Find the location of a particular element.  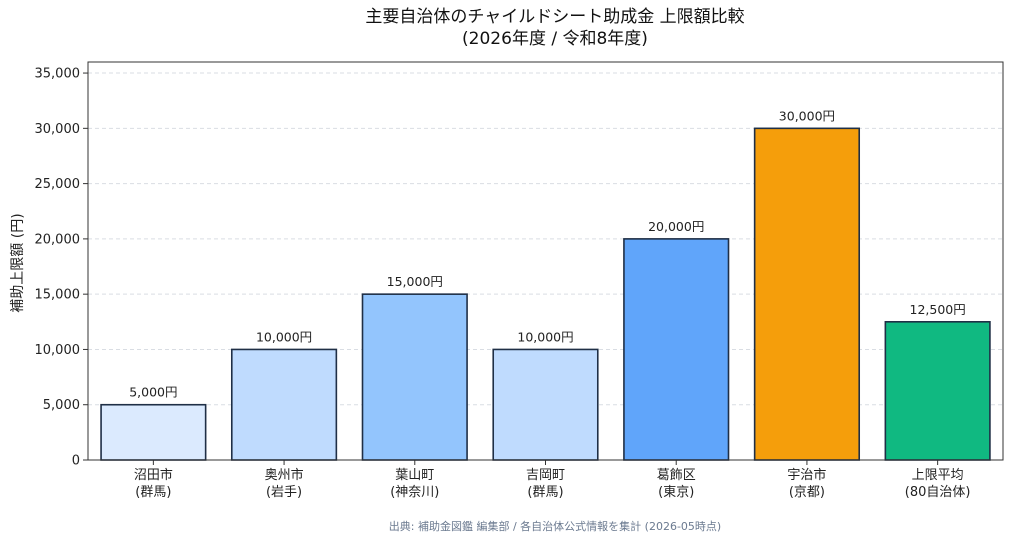

x-tick-label: (岩手) is located at coordinates (284, 492).